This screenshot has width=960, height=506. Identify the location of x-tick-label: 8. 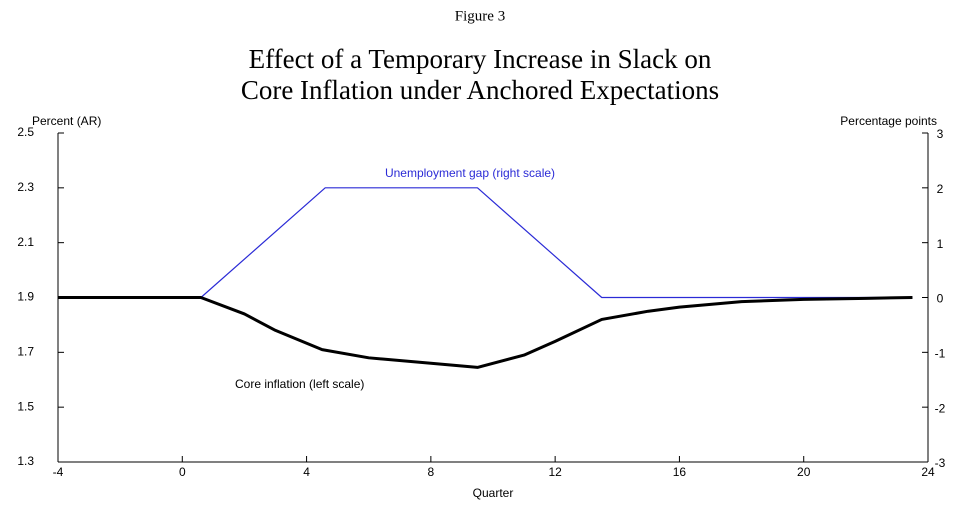
(431, 472).